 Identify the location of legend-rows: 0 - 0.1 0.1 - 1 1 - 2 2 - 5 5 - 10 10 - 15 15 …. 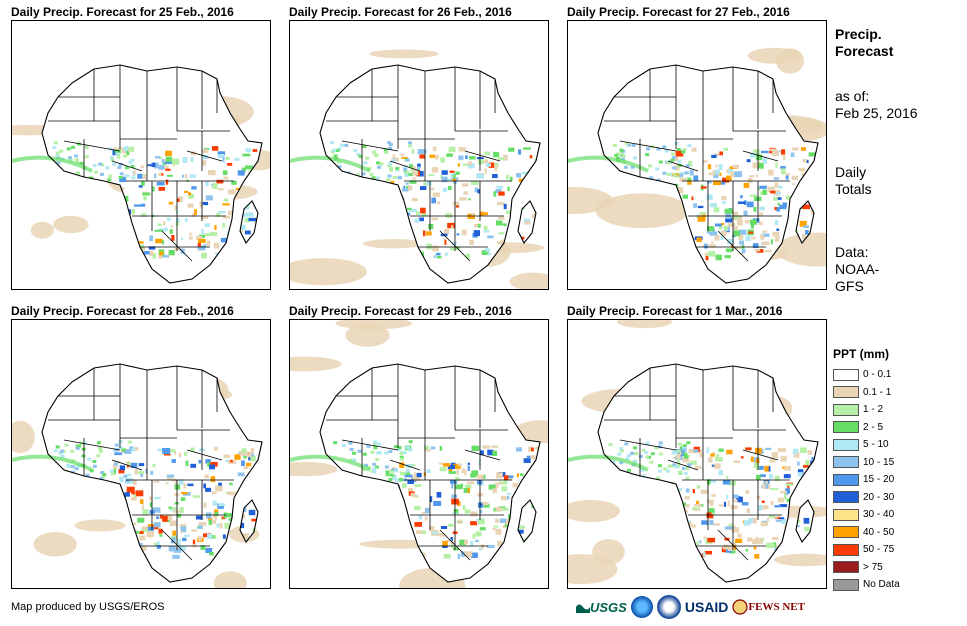
(880, 480).